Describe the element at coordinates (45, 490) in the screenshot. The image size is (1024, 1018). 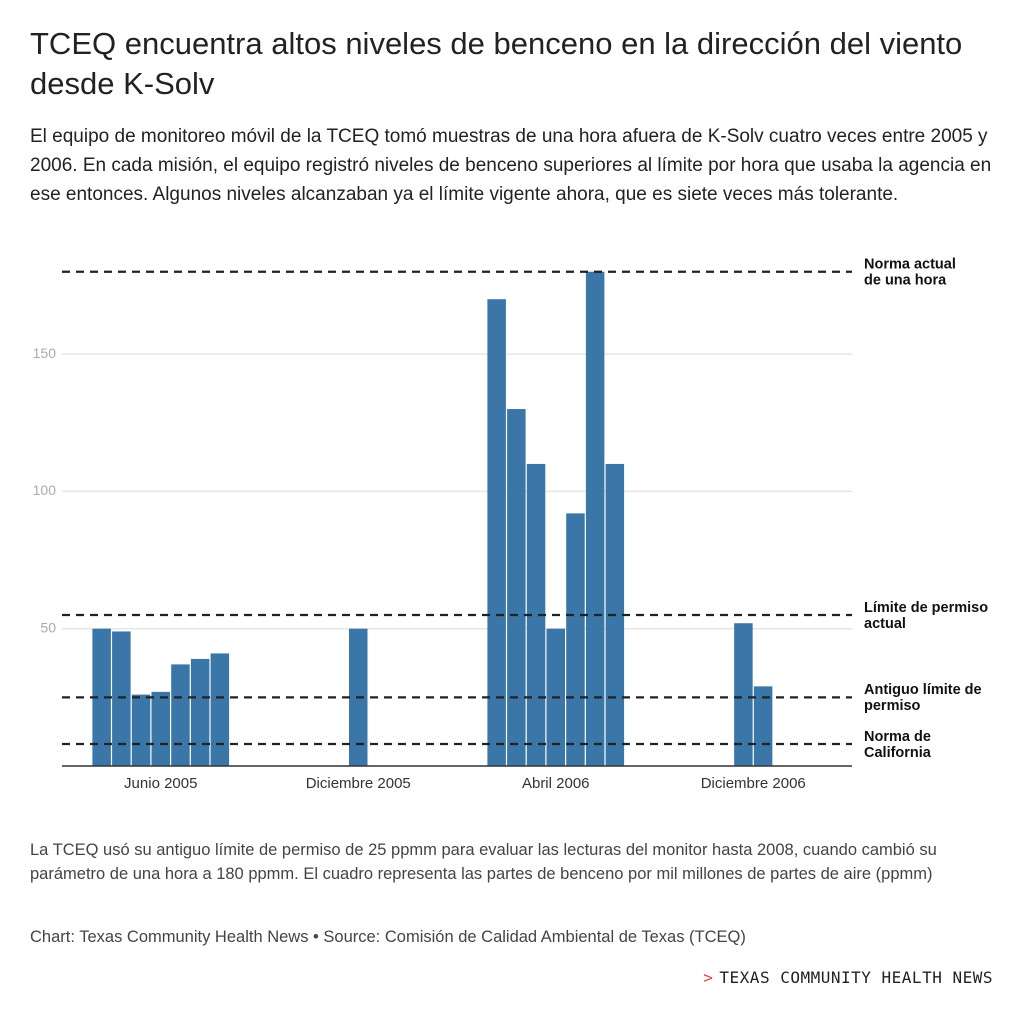
I see `y-tick-label: 100` at that location.